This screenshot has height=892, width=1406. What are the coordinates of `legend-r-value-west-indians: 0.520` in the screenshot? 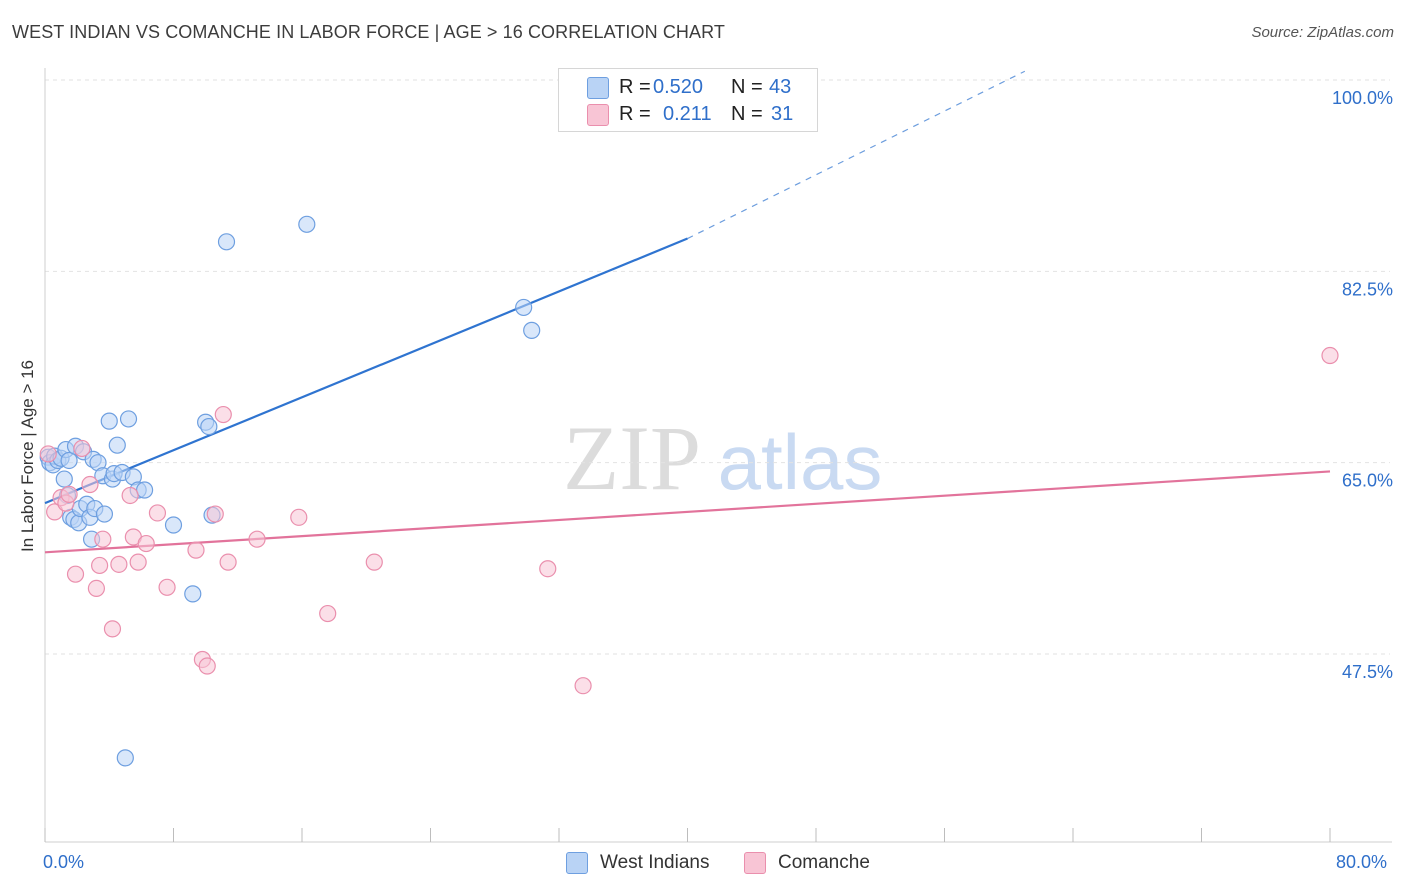 It's located at (678, 87).